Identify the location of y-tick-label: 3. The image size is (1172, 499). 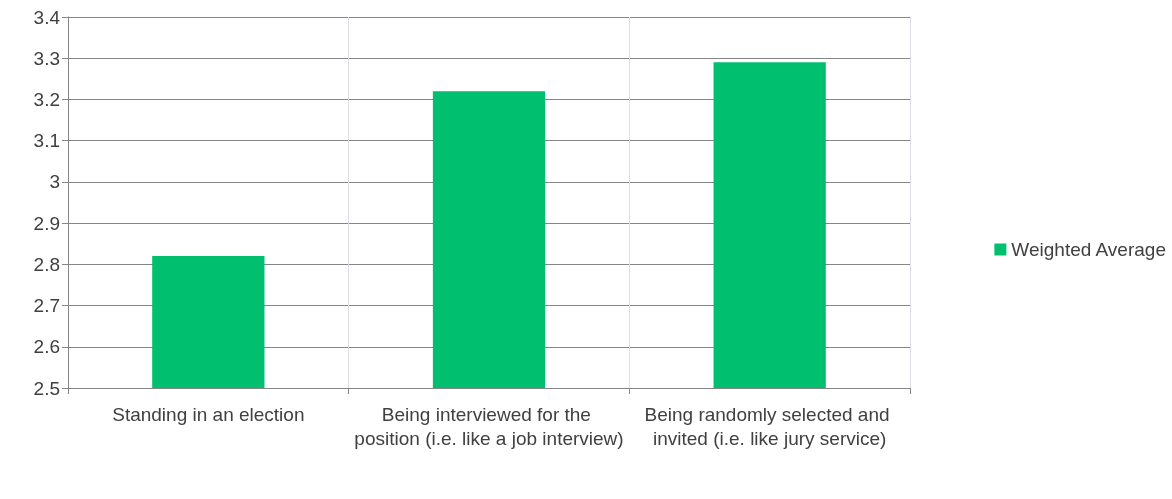
(54, 182).